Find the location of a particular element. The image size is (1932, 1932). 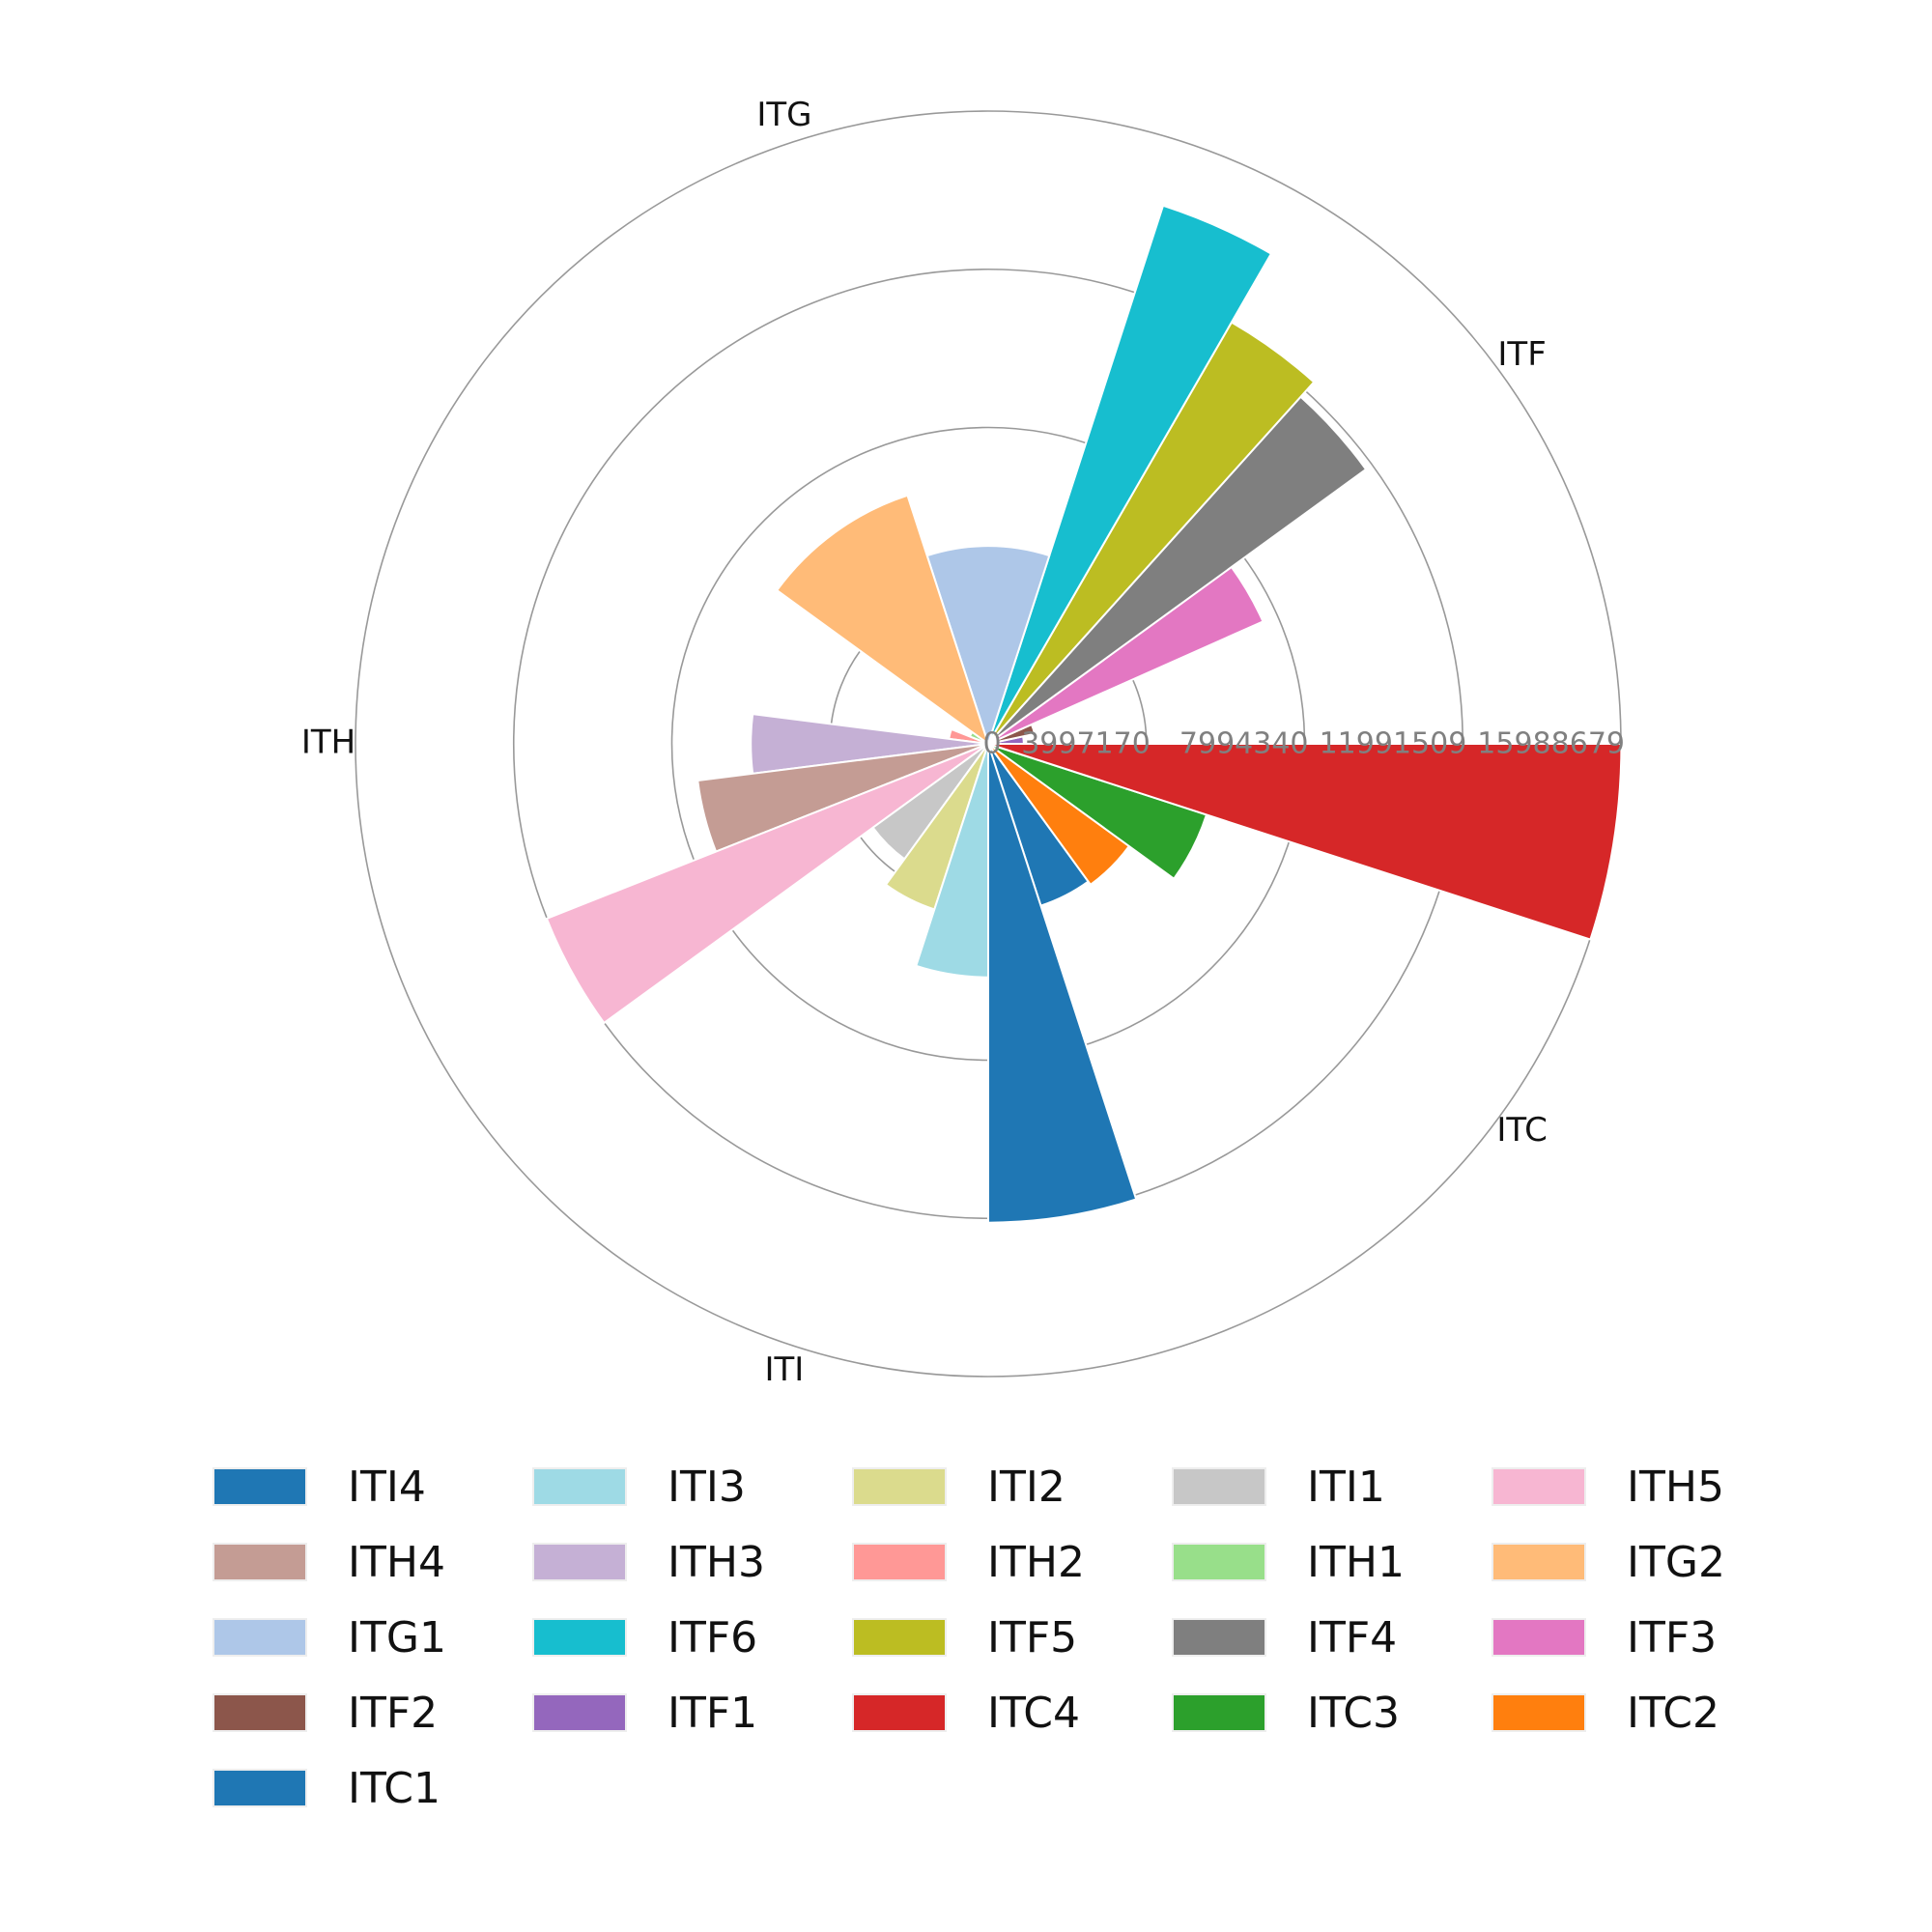

legend-item-iti3: ITI3 is located at coordinates (692, 1487).